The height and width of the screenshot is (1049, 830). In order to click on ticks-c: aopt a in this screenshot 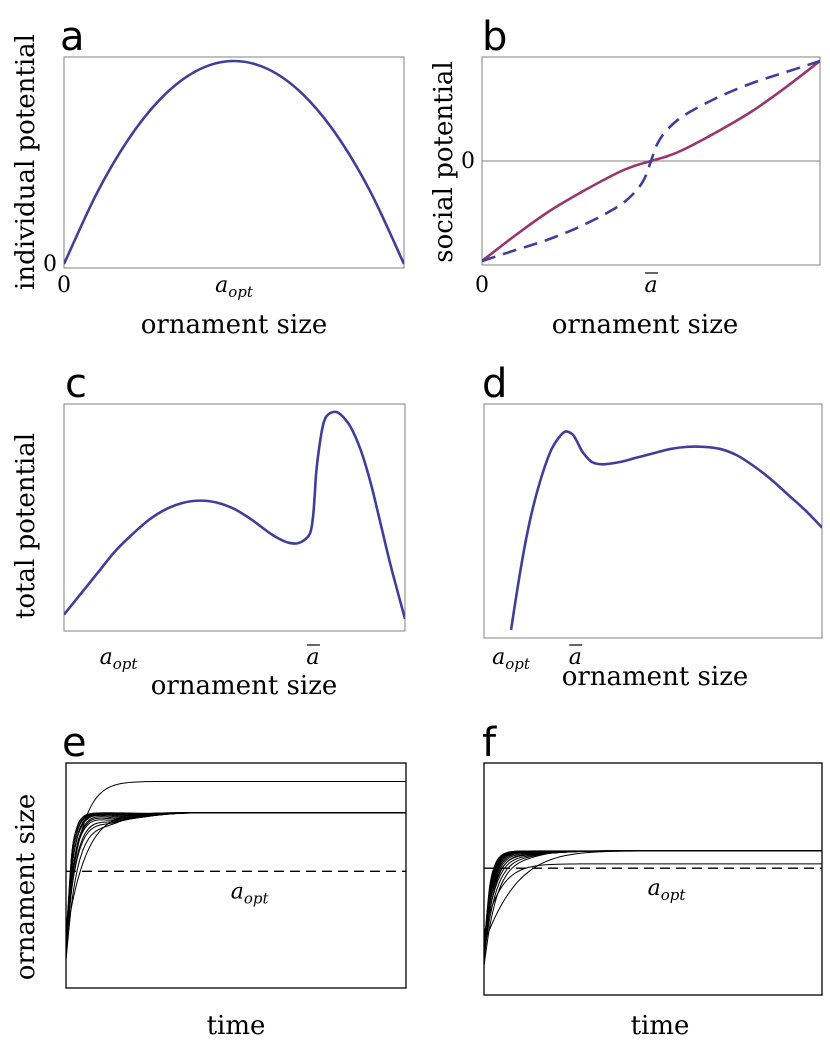, I will do `click(210, 658)`.